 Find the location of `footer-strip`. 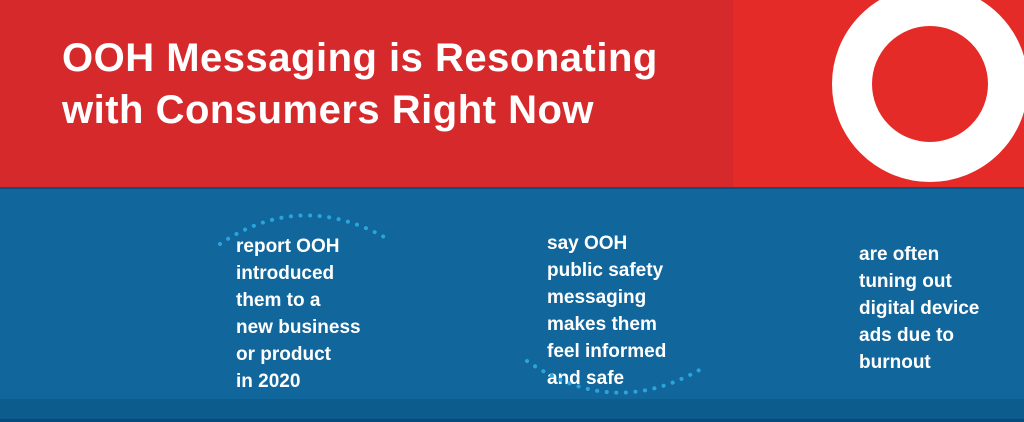

footer-strip is located at coordinates (512, 410).